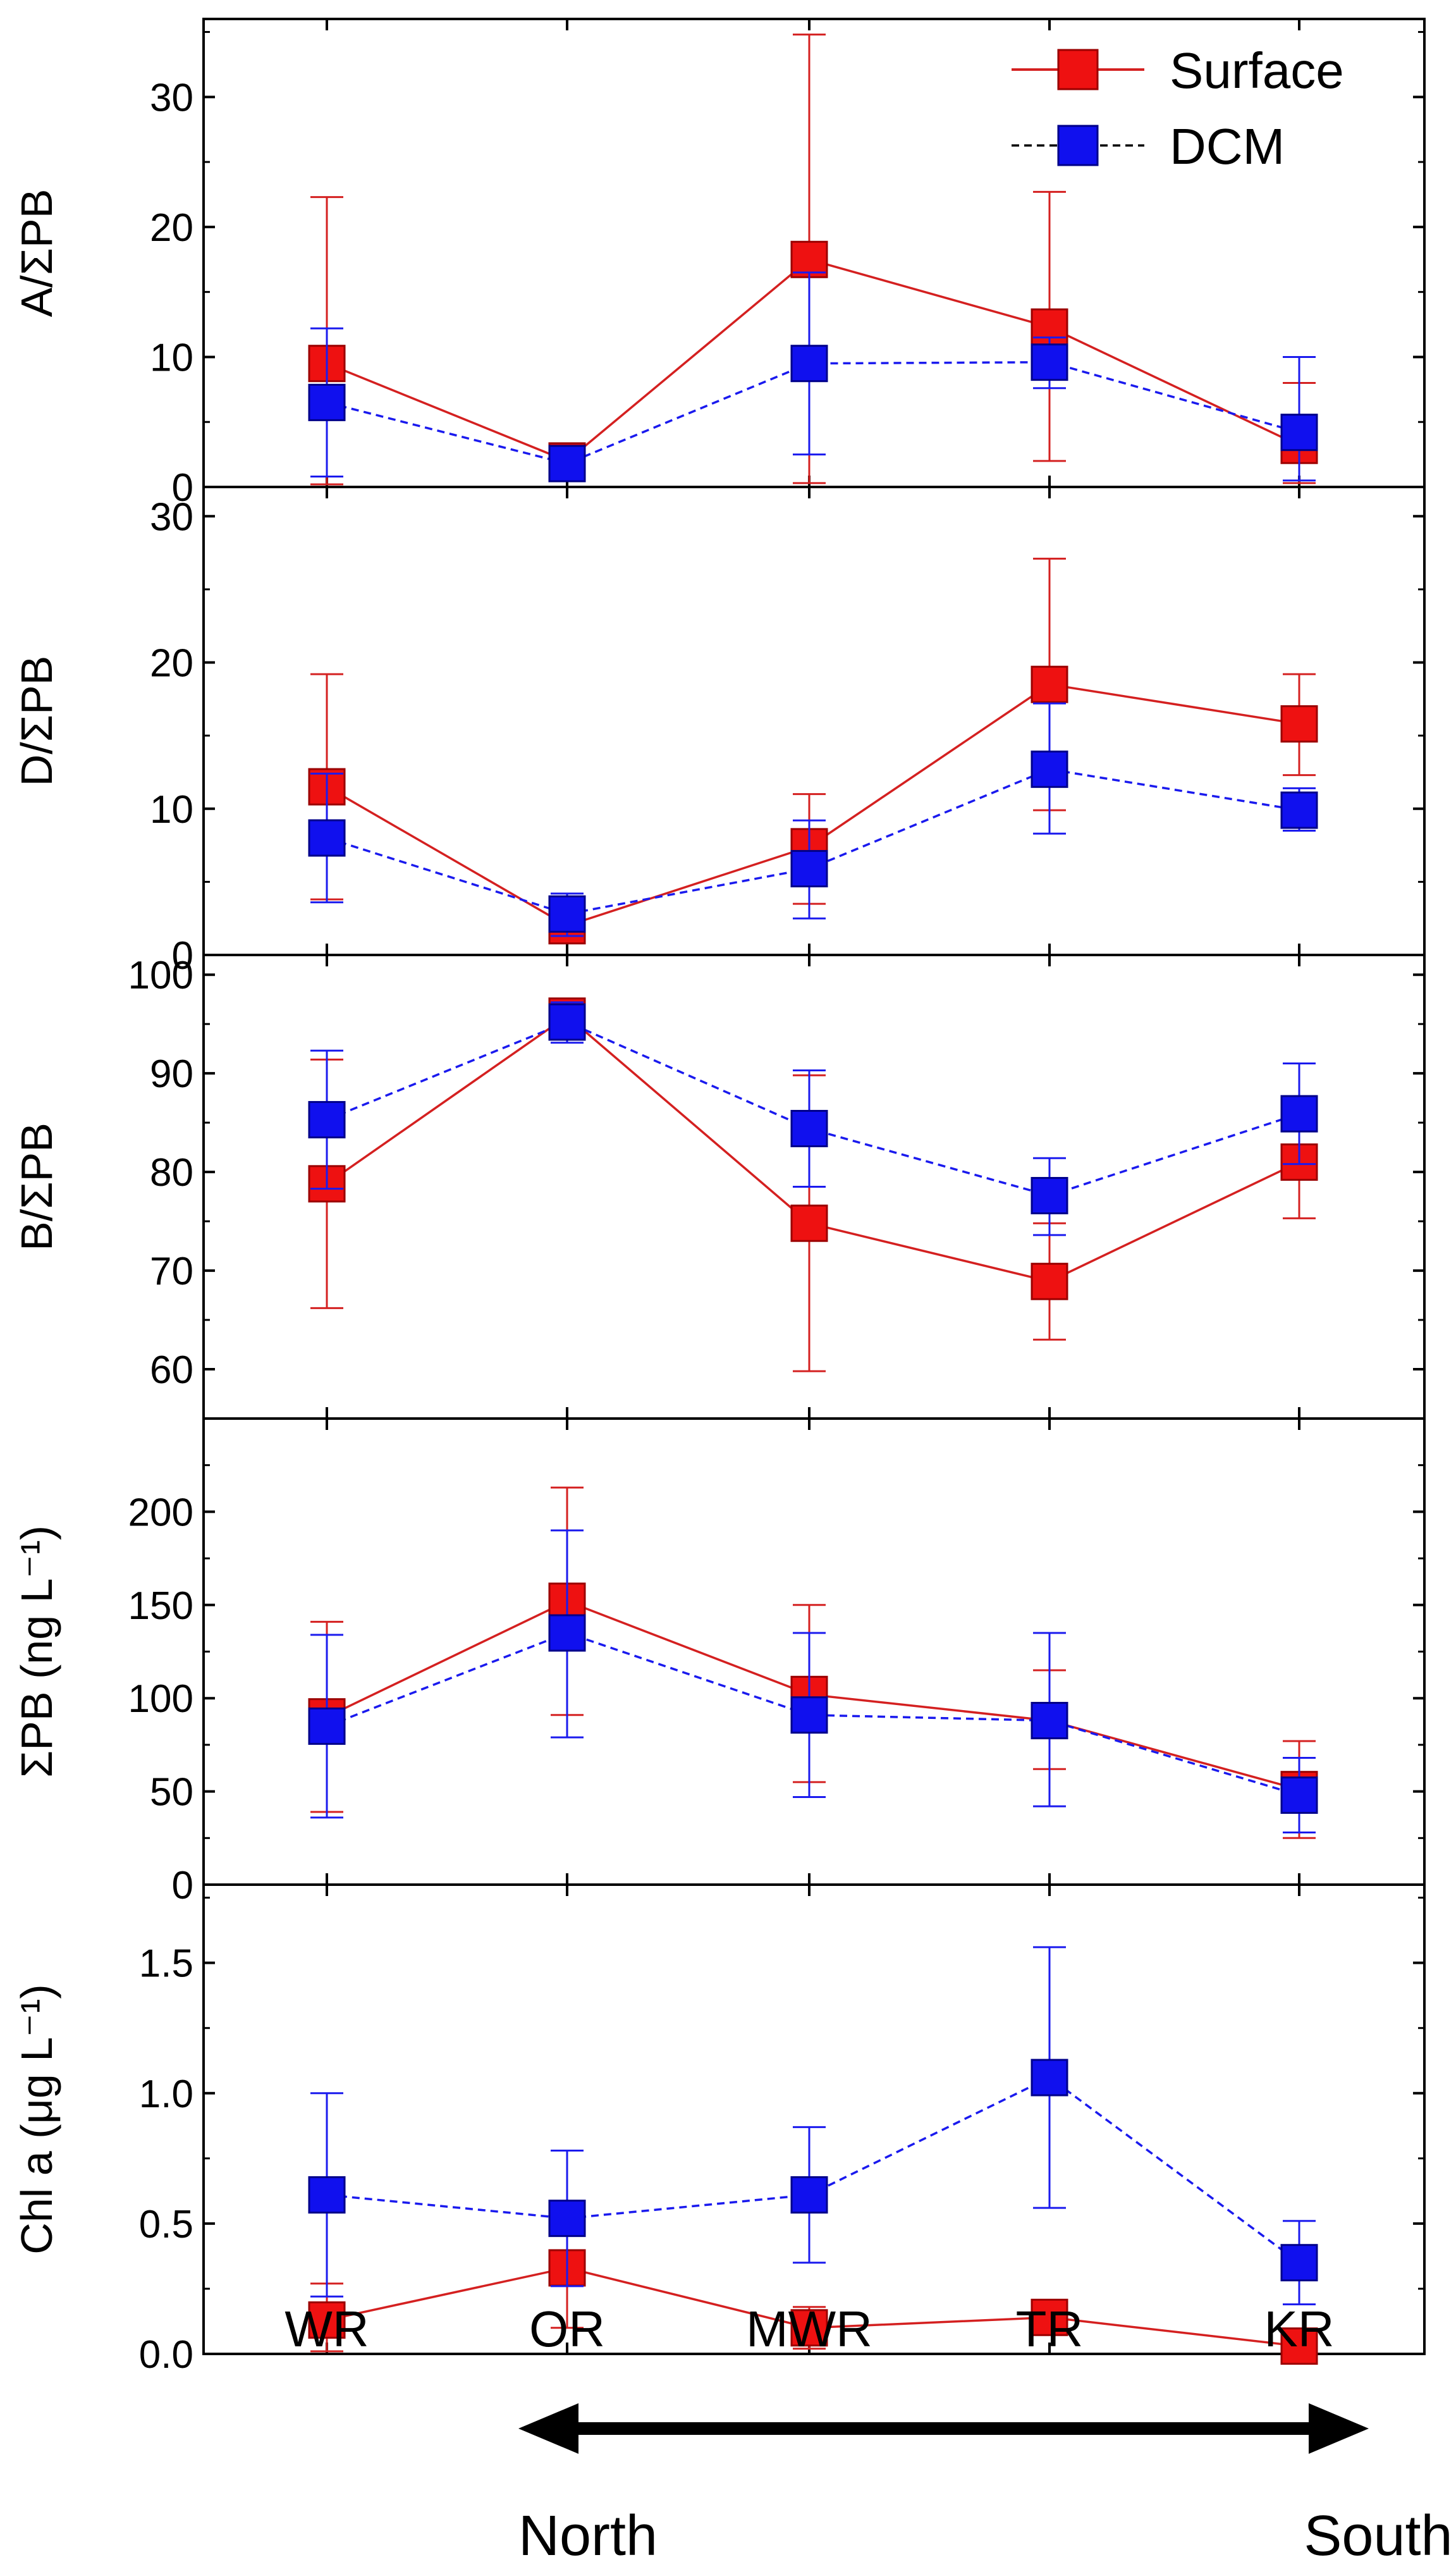  Describe the element at coordinates (1378, 2536) in the screenshot. I see `direction-label-south: South` at that location.